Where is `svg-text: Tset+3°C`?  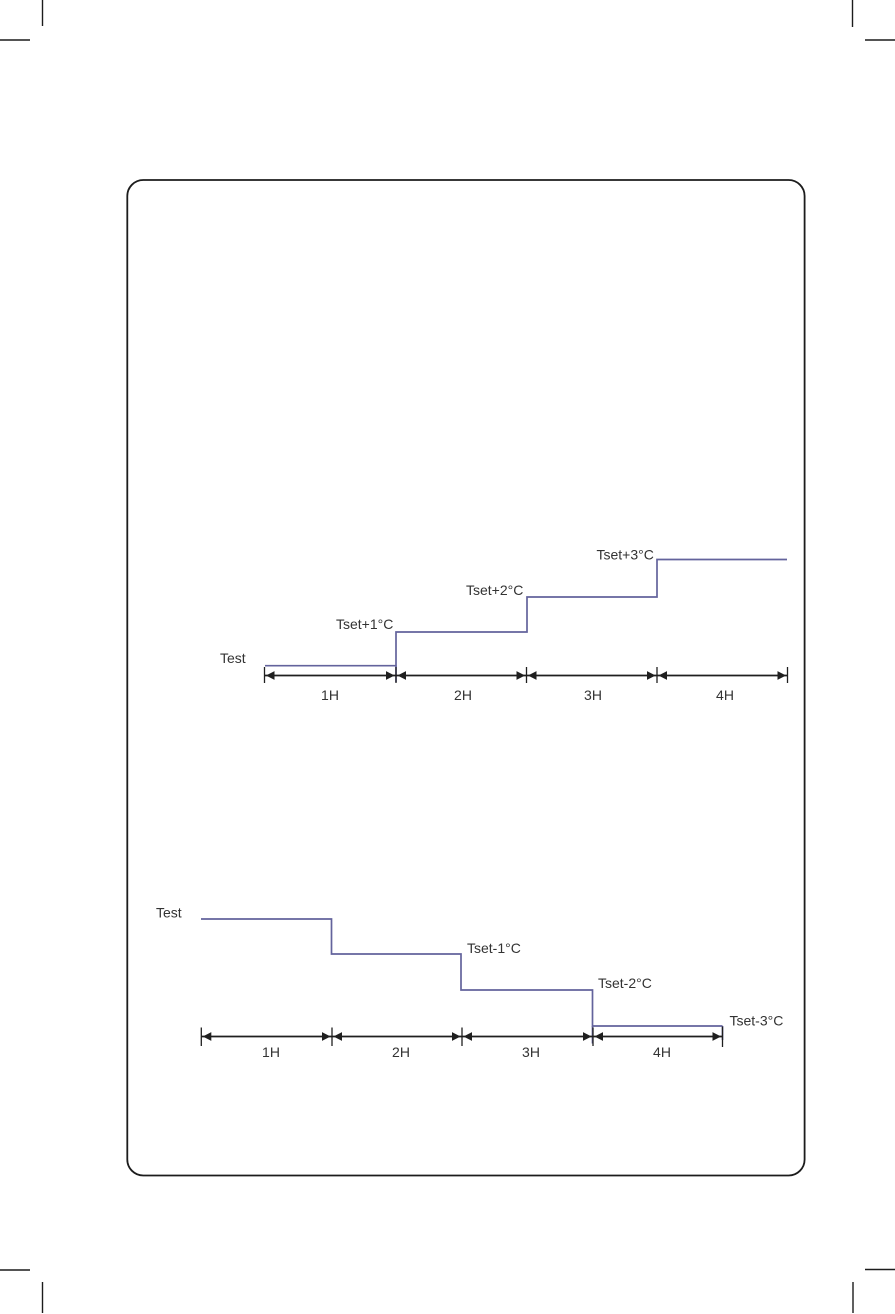 svg-text: Tset+3°C is located at coordinates (625, 555).